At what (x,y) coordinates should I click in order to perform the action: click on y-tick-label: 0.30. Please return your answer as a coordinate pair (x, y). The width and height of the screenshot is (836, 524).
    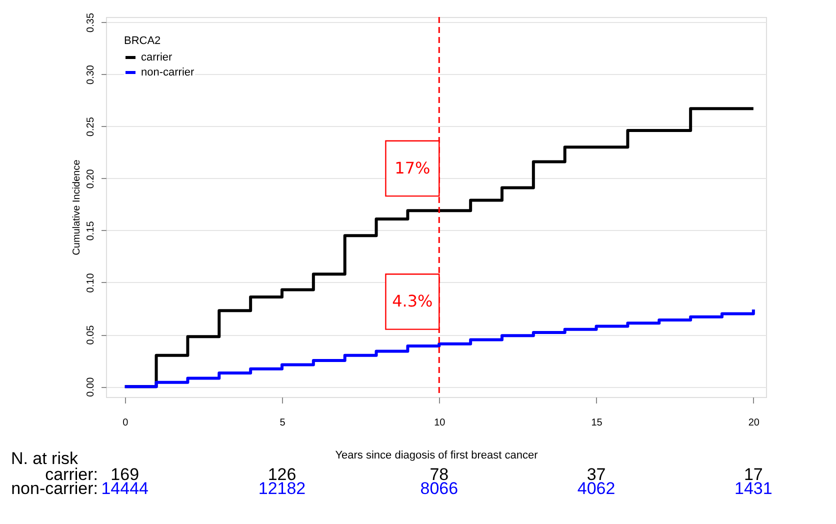
    Looking at the image, I should click on (91, 74).